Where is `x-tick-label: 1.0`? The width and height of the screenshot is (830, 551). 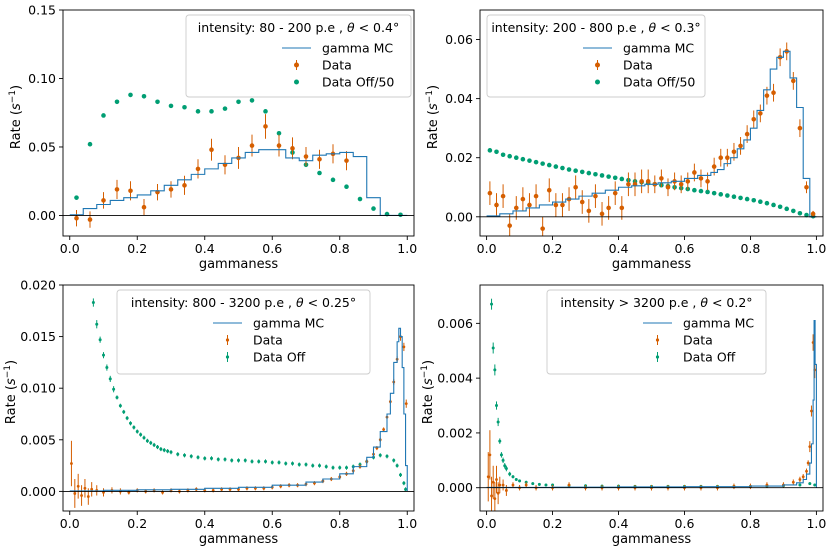 x-tick-label: 1.0 is located at coordinates (407, 523).